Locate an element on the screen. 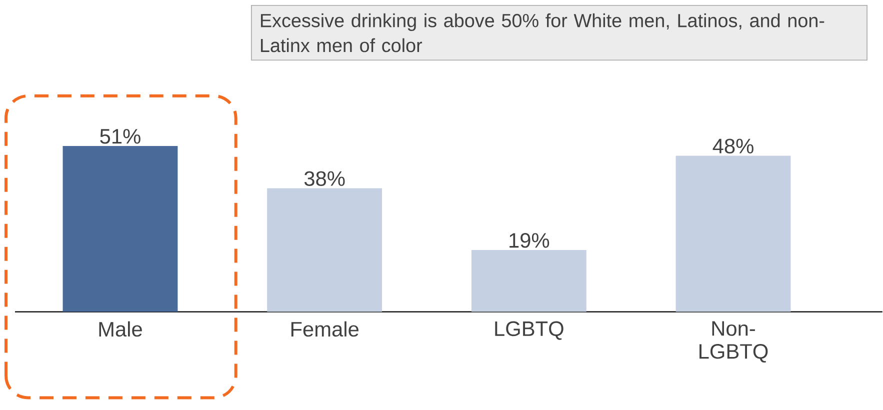 The image size is (883, 410). text: Excessive drinking is above 50% for White men, Latinos, and non-Latinx men of color is located at coordinates (542, 33).